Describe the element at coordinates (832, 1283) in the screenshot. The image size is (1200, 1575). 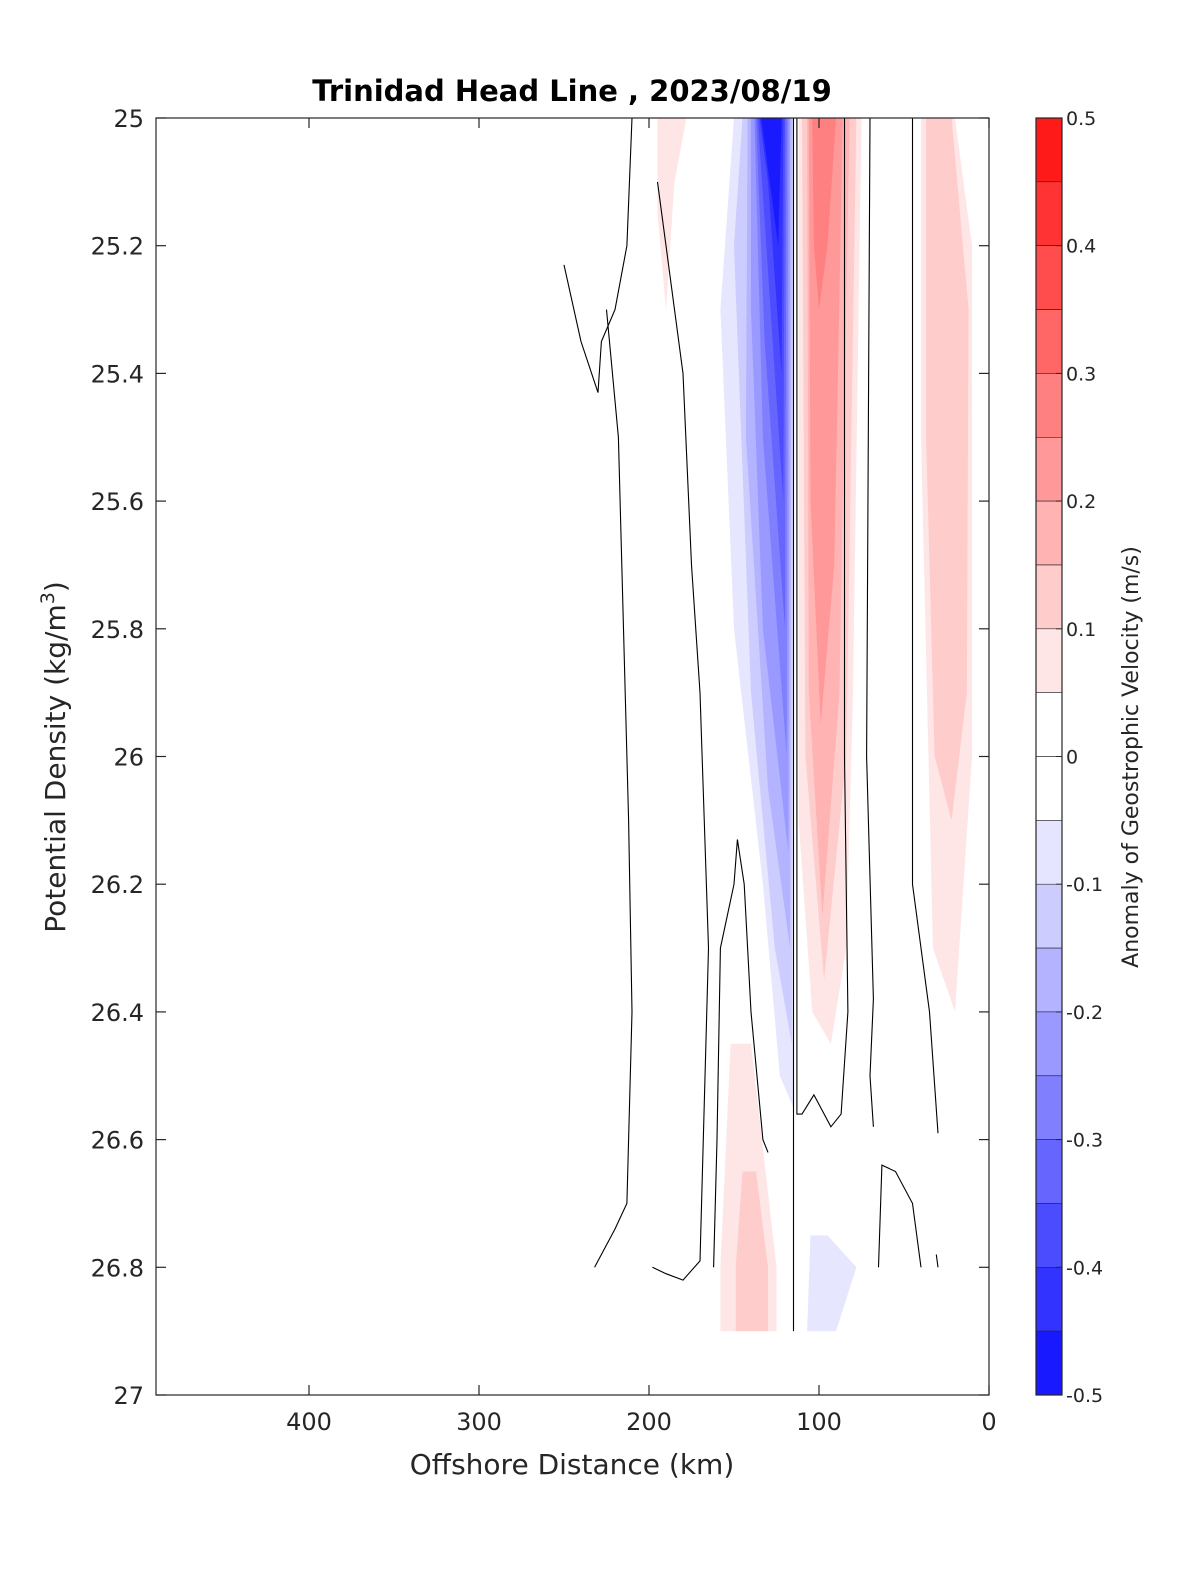
I see `filled-region-blue-deep-patch` at that location.